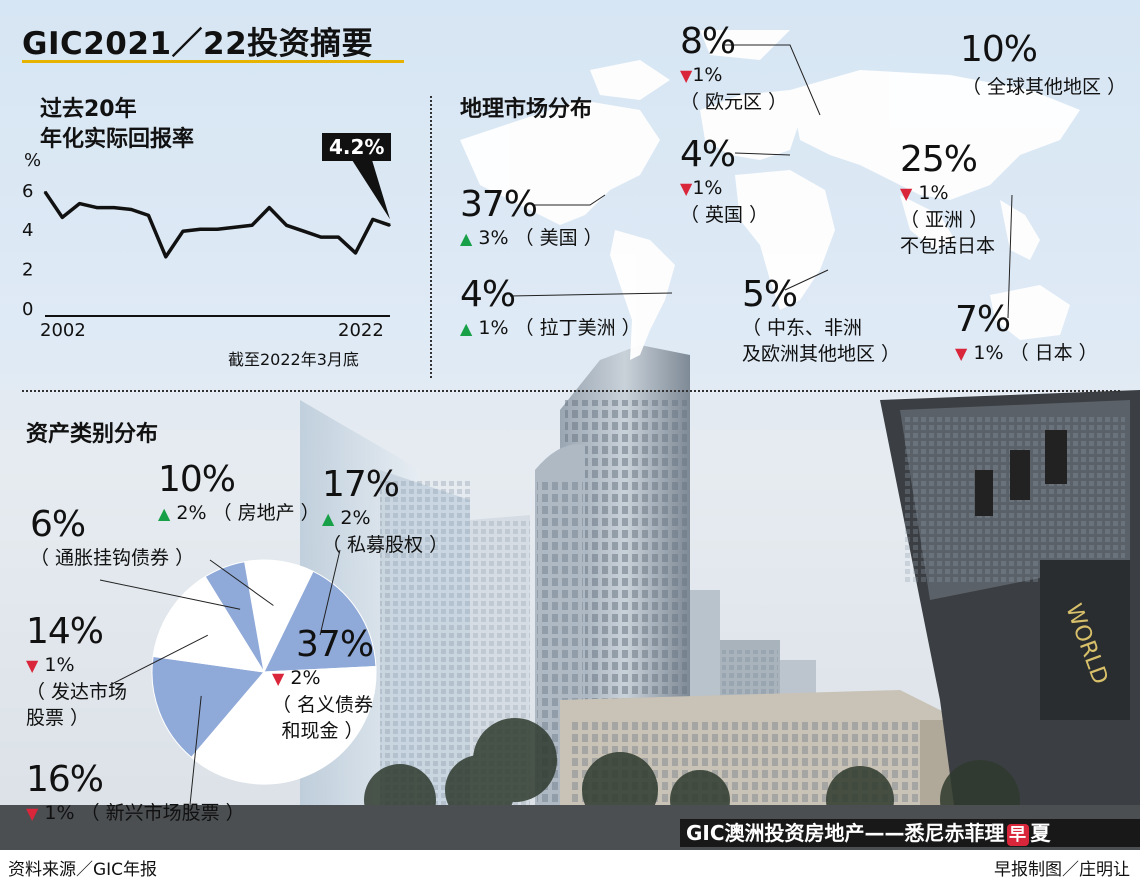 This screenshot has height=880, width=1140. What do you see at coordinates (944, 220) in the screenshot?
I see `geo-name: （ 亚洲 ）` at bounding box center [944, 220].